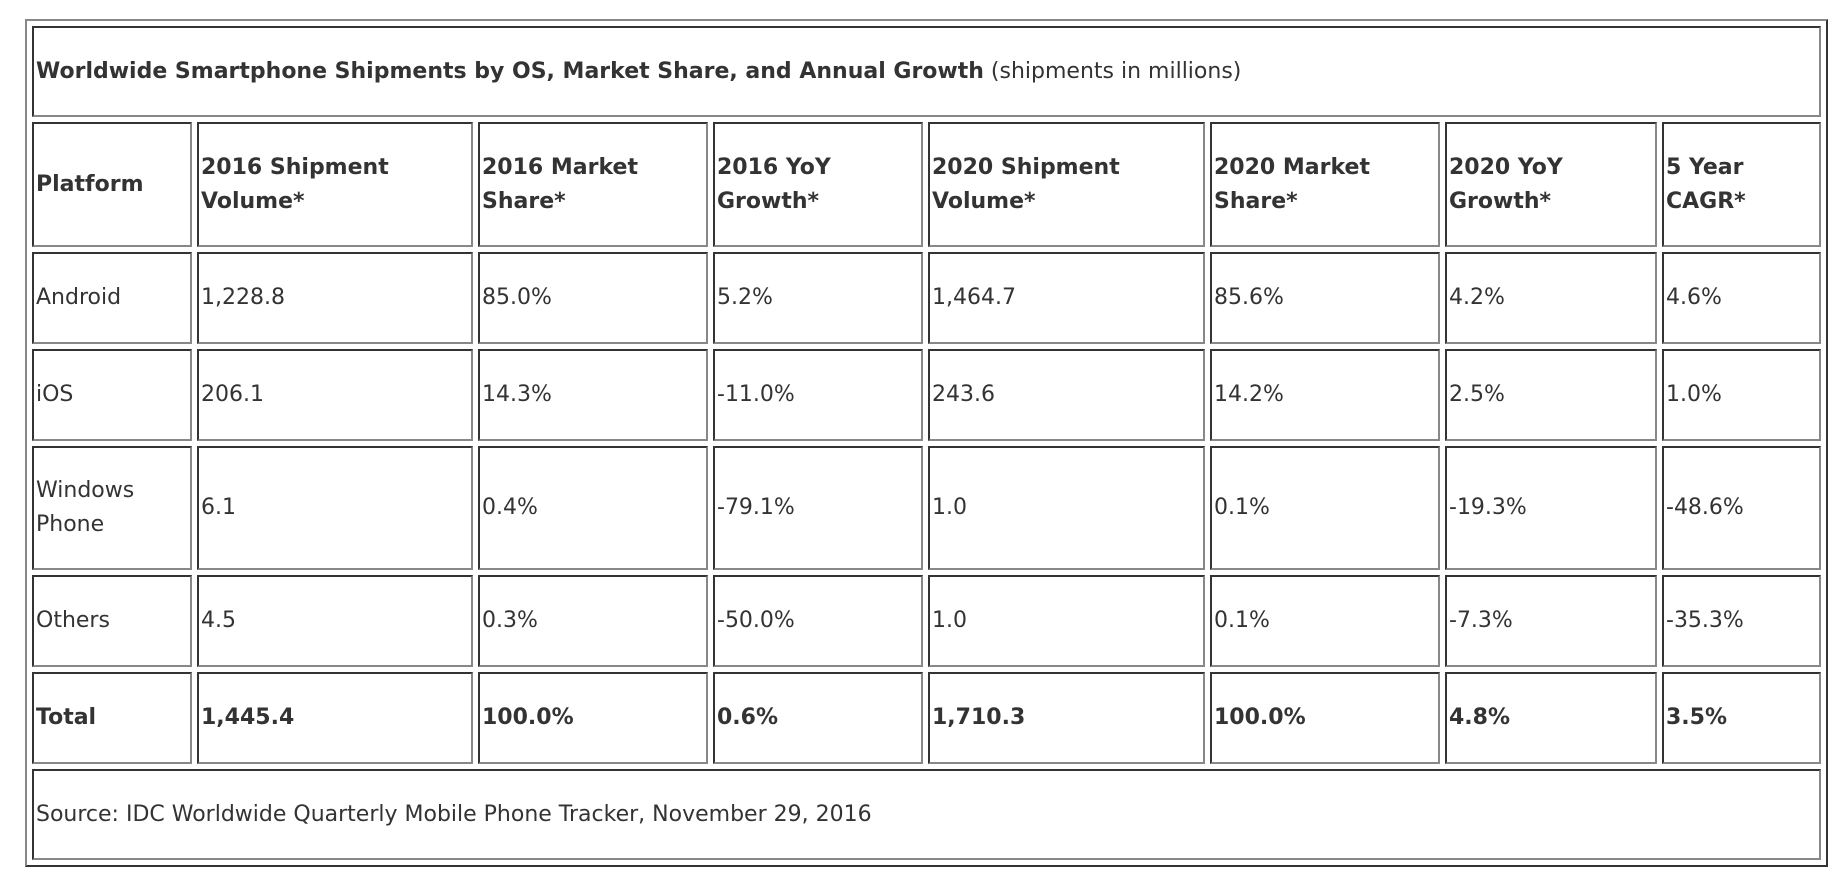 The image size is (1848, 880). Describe the element at coordinates (1551, 395) in the screenshot. I see `data-cell: 2.5%` at that location.